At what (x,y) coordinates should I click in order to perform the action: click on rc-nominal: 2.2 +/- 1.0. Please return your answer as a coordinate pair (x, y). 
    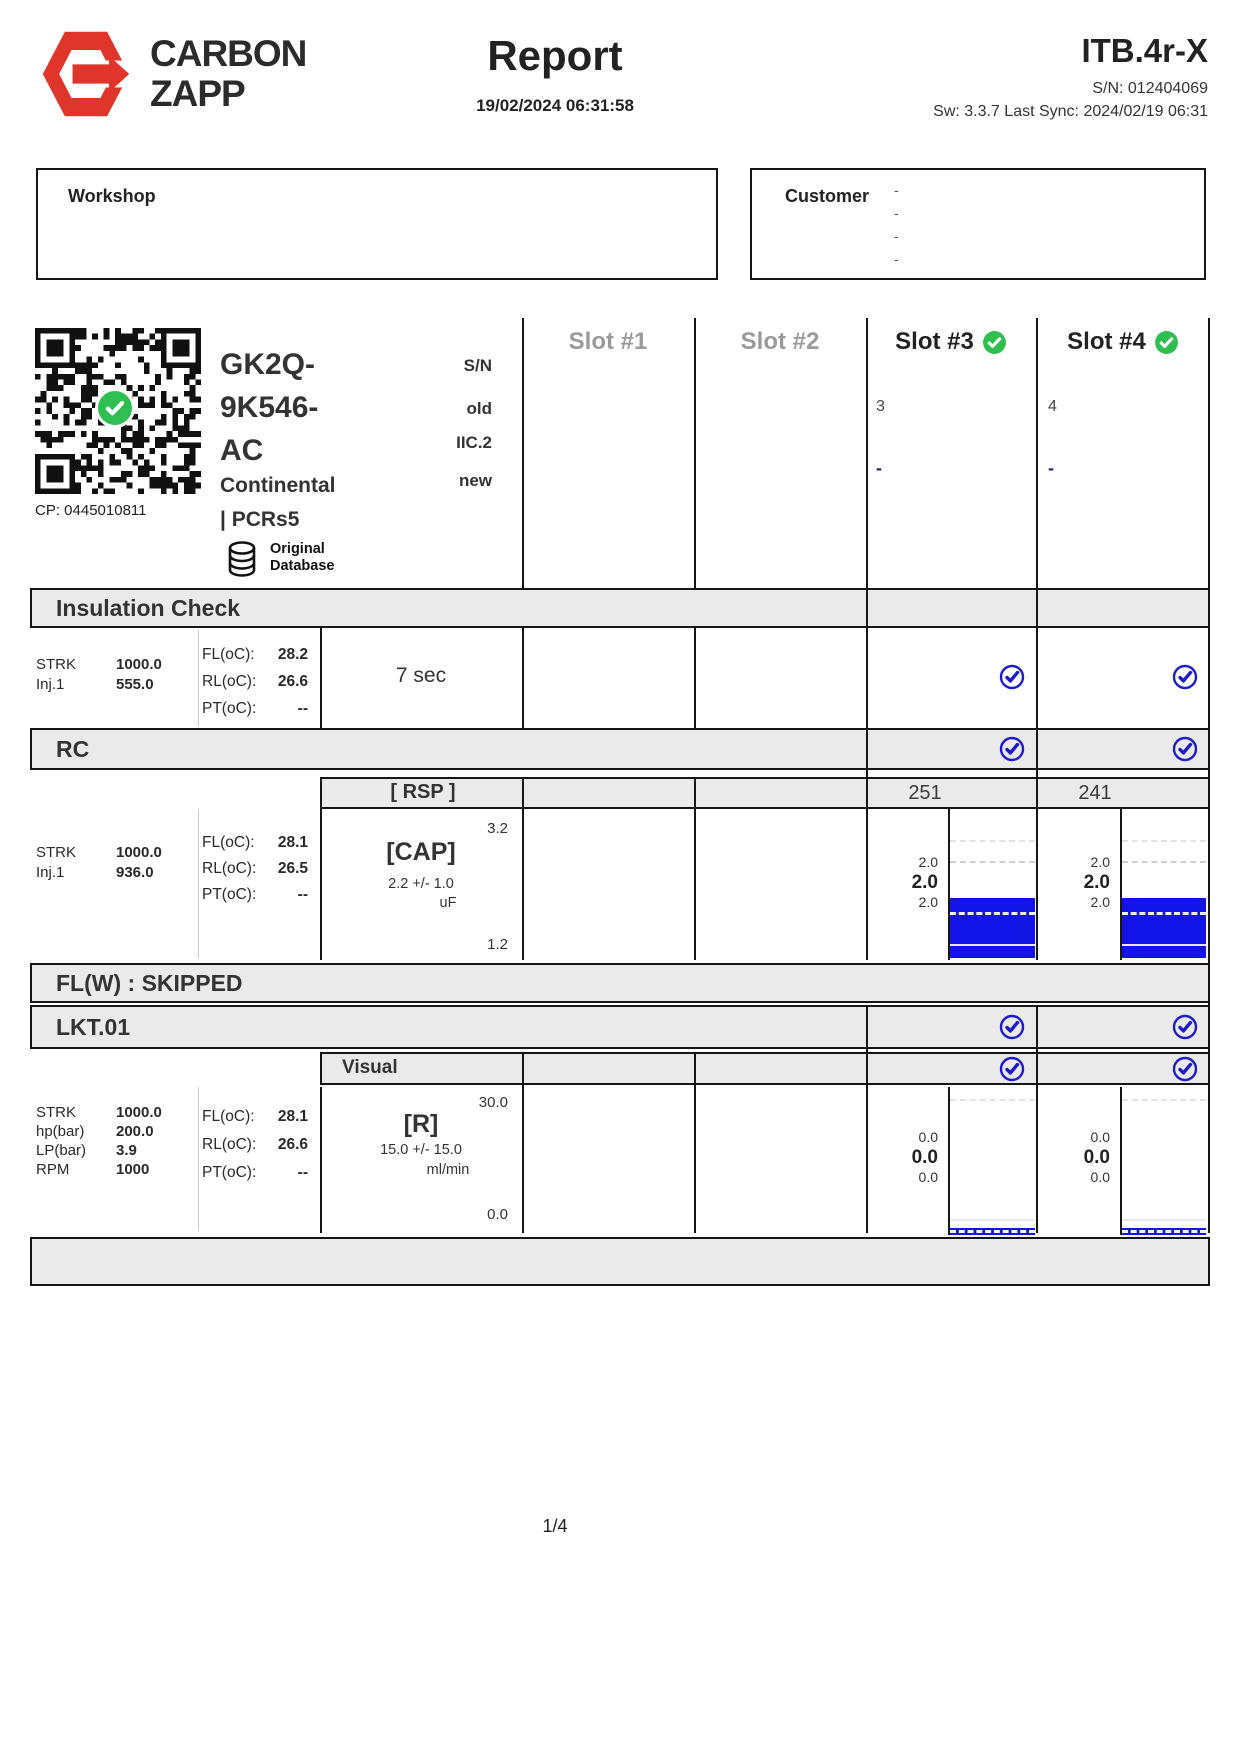
    Looking at the image, I should click on (421, 884).